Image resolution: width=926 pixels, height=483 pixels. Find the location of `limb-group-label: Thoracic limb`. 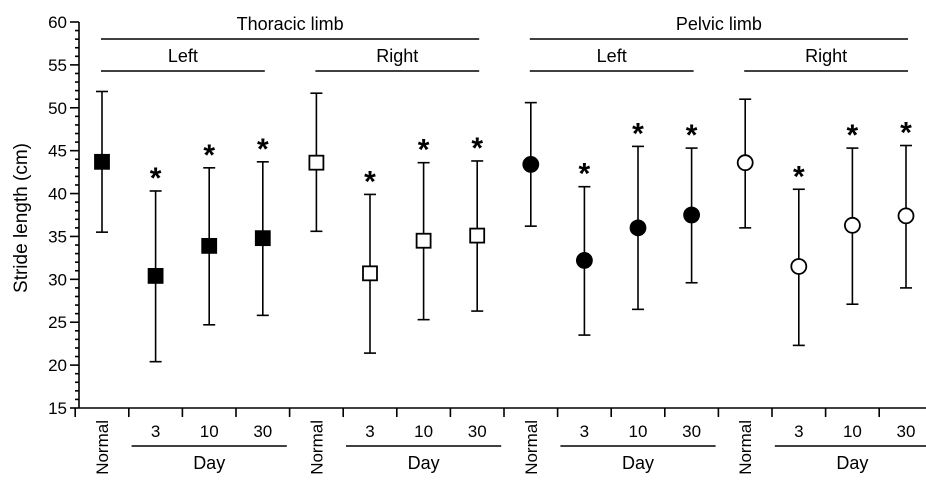

limb-group-label: Thoracic limb is located at coordinates (290, 24).